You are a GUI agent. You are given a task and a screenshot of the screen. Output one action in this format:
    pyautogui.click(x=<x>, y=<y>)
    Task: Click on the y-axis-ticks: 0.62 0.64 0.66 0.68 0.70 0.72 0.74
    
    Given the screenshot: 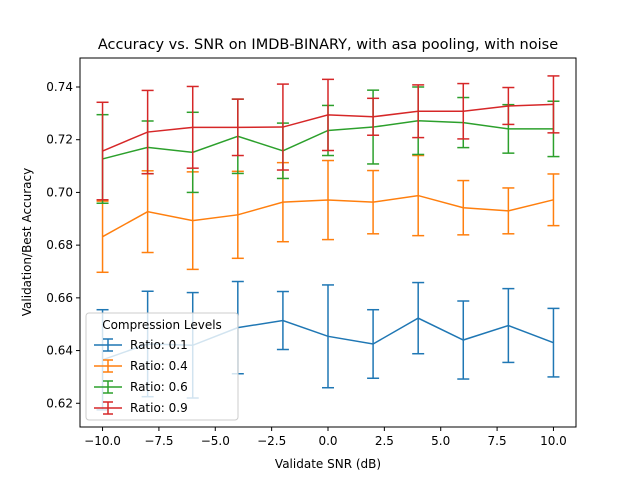 What is the action you would take?
    pyautogui.click(x=63, y=245)
    